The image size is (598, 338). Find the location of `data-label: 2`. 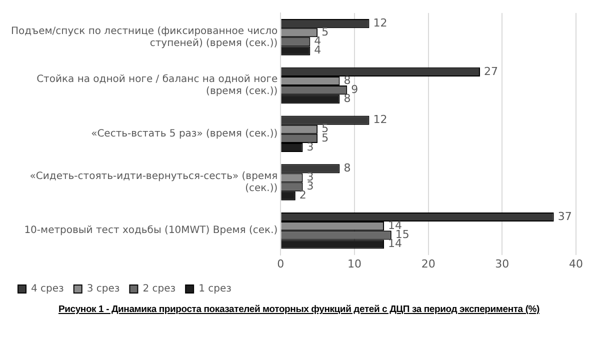

data-label: 2 is located at coordinates (302, 195).